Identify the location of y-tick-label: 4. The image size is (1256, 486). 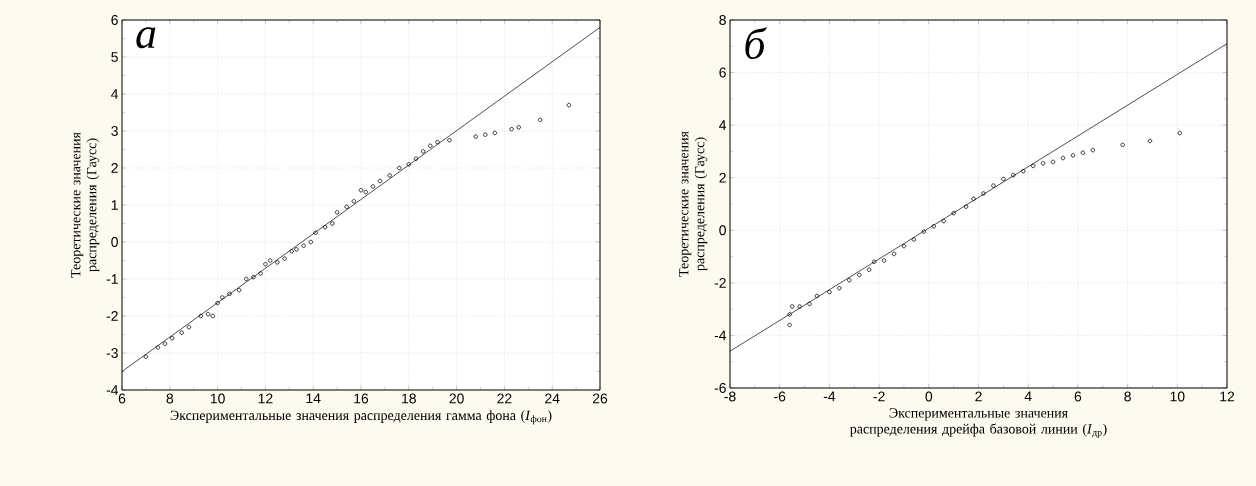
(115, 94).